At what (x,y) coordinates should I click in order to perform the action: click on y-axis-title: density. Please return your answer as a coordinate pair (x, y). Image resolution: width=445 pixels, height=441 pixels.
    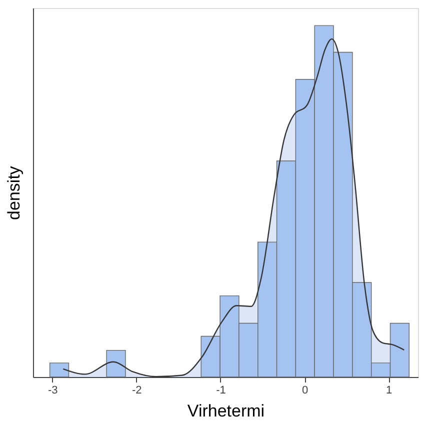
    Looking at the image, I should click on (14, 193).